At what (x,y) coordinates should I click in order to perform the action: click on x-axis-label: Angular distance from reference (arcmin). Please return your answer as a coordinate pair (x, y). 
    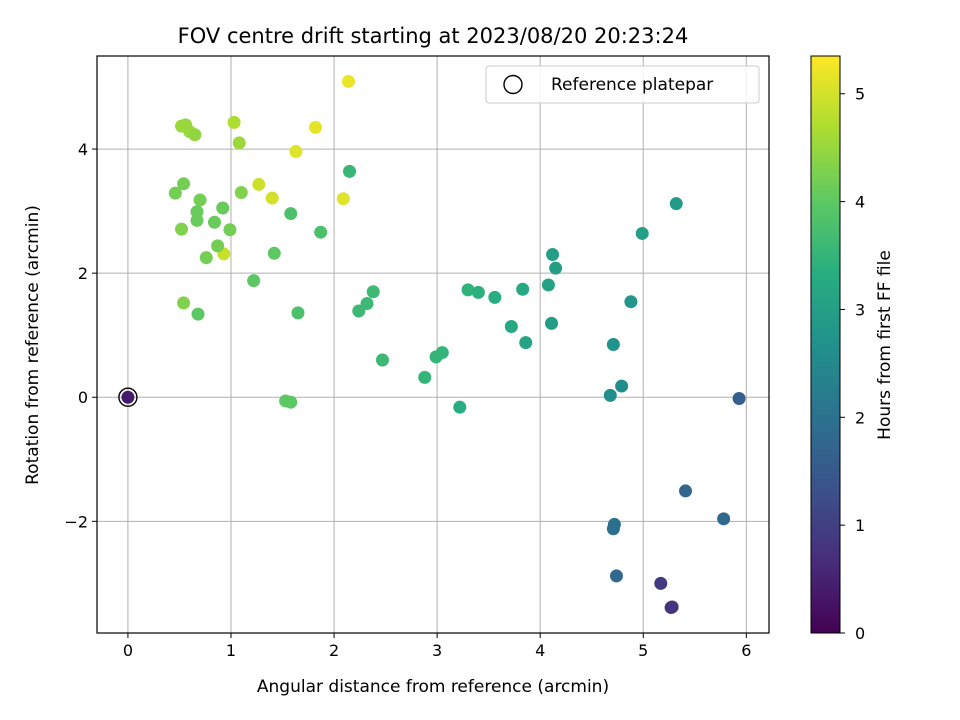
    Looking at the image, I should click on (433, 687).